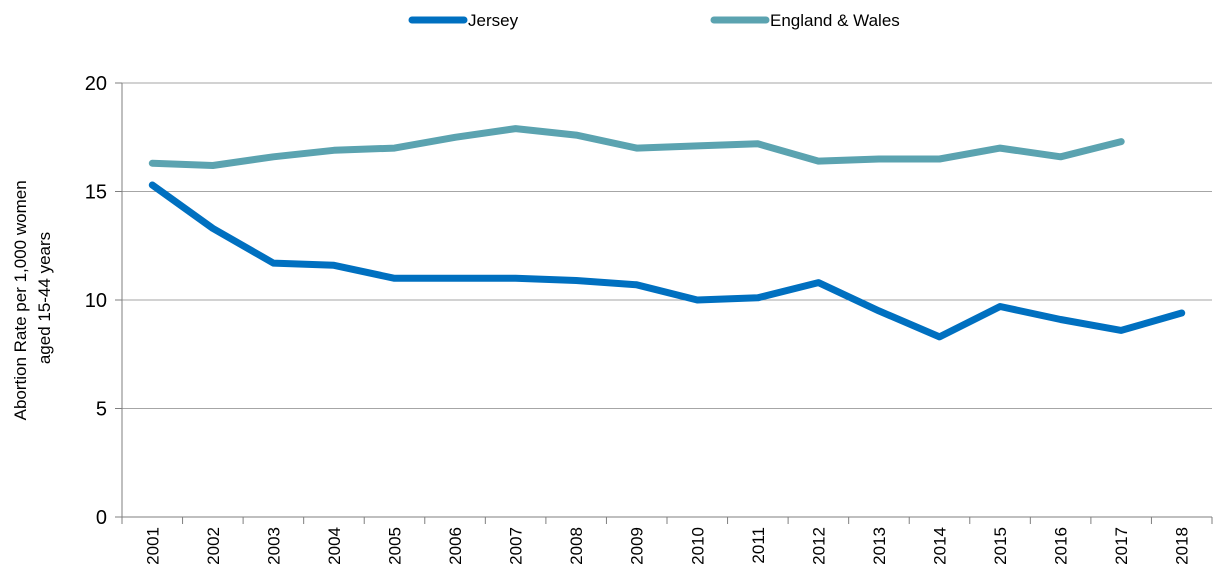 This screenshot has height=581, width=1221. Describe the element at coordinates (493, 20) in the screenshot. I see `legend-label: Jersey` at that location.